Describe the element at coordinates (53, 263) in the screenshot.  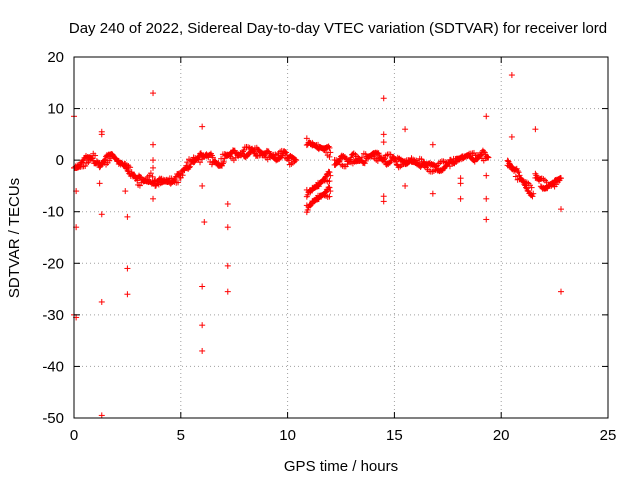
I see `y-tick-label: -20` at that location.